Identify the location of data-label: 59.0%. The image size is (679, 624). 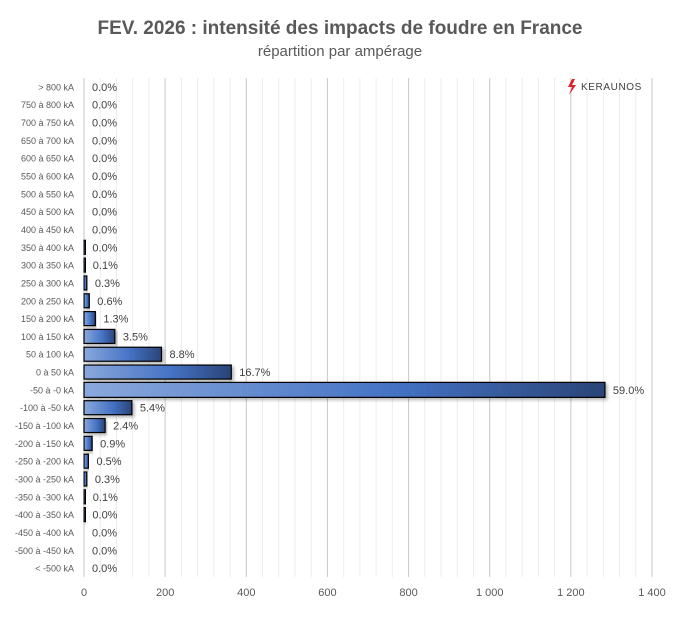
(628, 391).